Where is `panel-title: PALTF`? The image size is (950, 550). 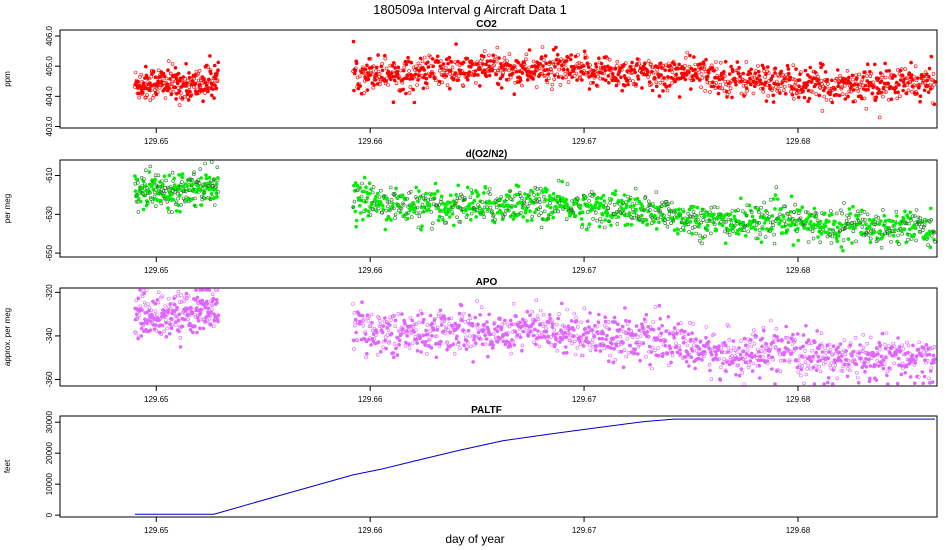
panel-title: PALTF is located at coordinates (486, 410).